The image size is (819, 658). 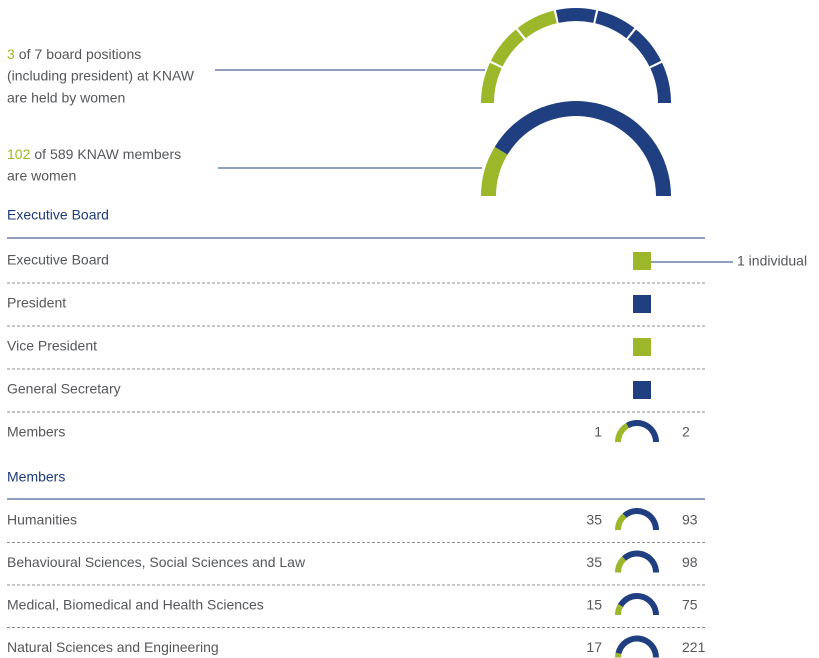 I want to click on row-label: President, so click(x=36, y=303).